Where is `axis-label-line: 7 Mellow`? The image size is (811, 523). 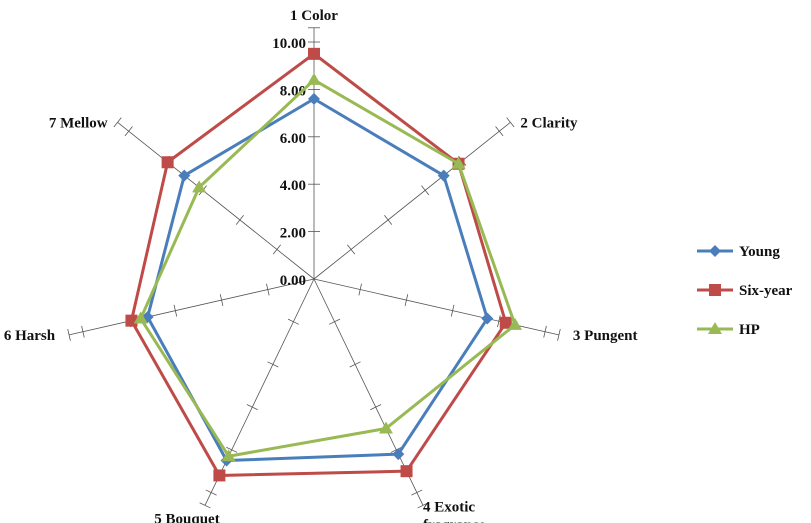
axis-label-line: 7 Mellow is located at coordinates (78, 123).